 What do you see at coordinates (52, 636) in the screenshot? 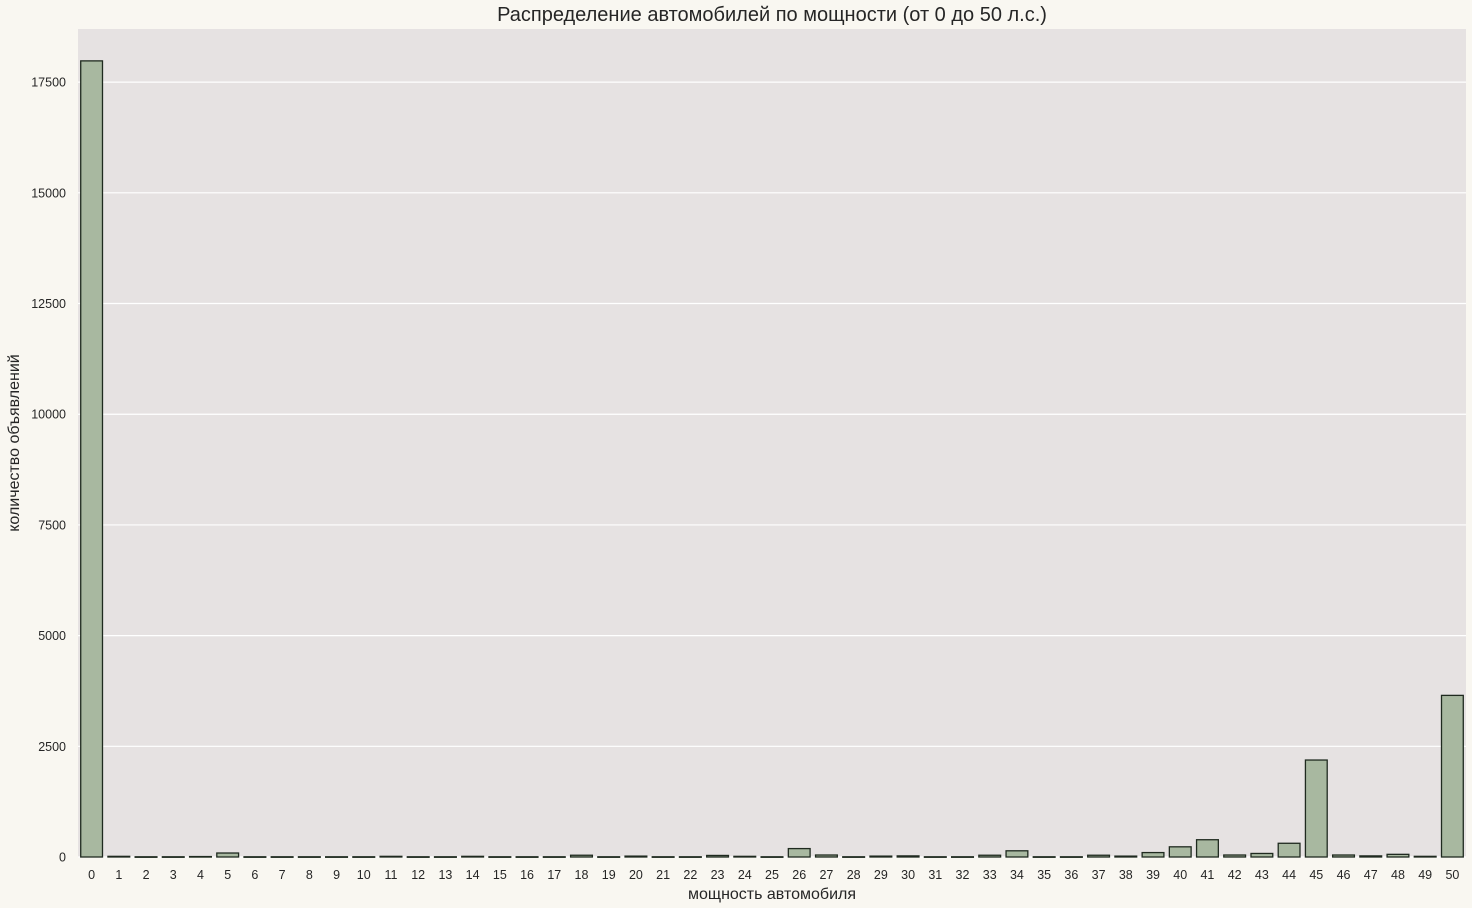
I see `y-tick-label: 5000` at bounding box center [52, 636].